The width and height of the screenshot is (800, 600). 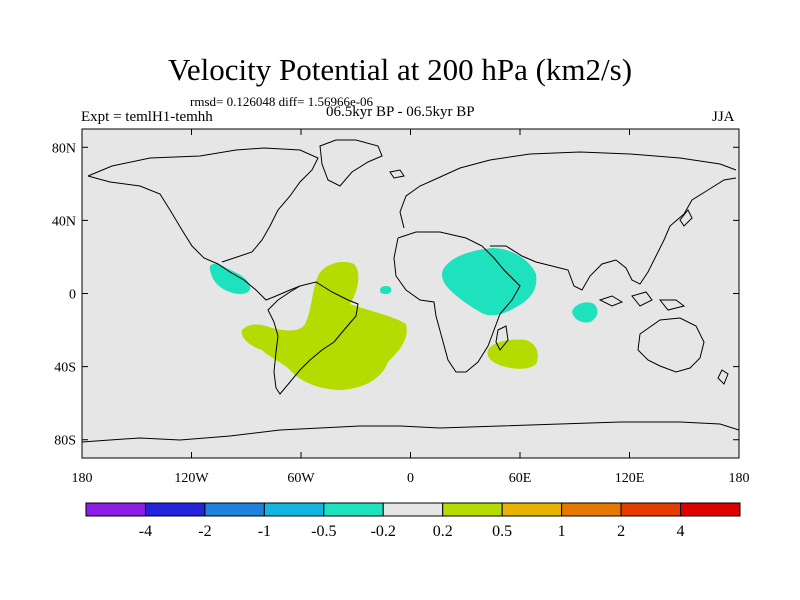 What do you see at coordinates (642, 301) in the screenshot?
I see `coastline-maritime` at bounding box center [642, 301].